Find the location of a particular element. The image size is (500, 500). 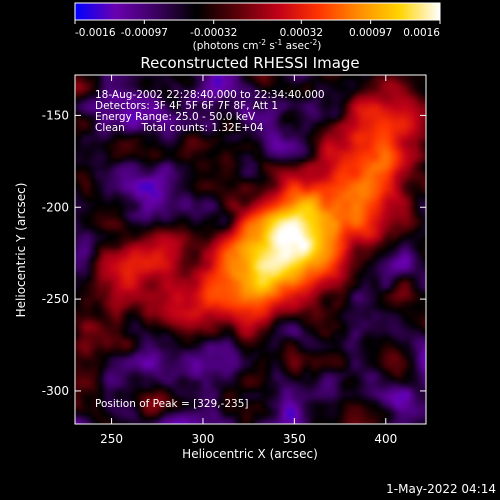

x-axis-tick-label: 250 is located at coordinates (111, 439).